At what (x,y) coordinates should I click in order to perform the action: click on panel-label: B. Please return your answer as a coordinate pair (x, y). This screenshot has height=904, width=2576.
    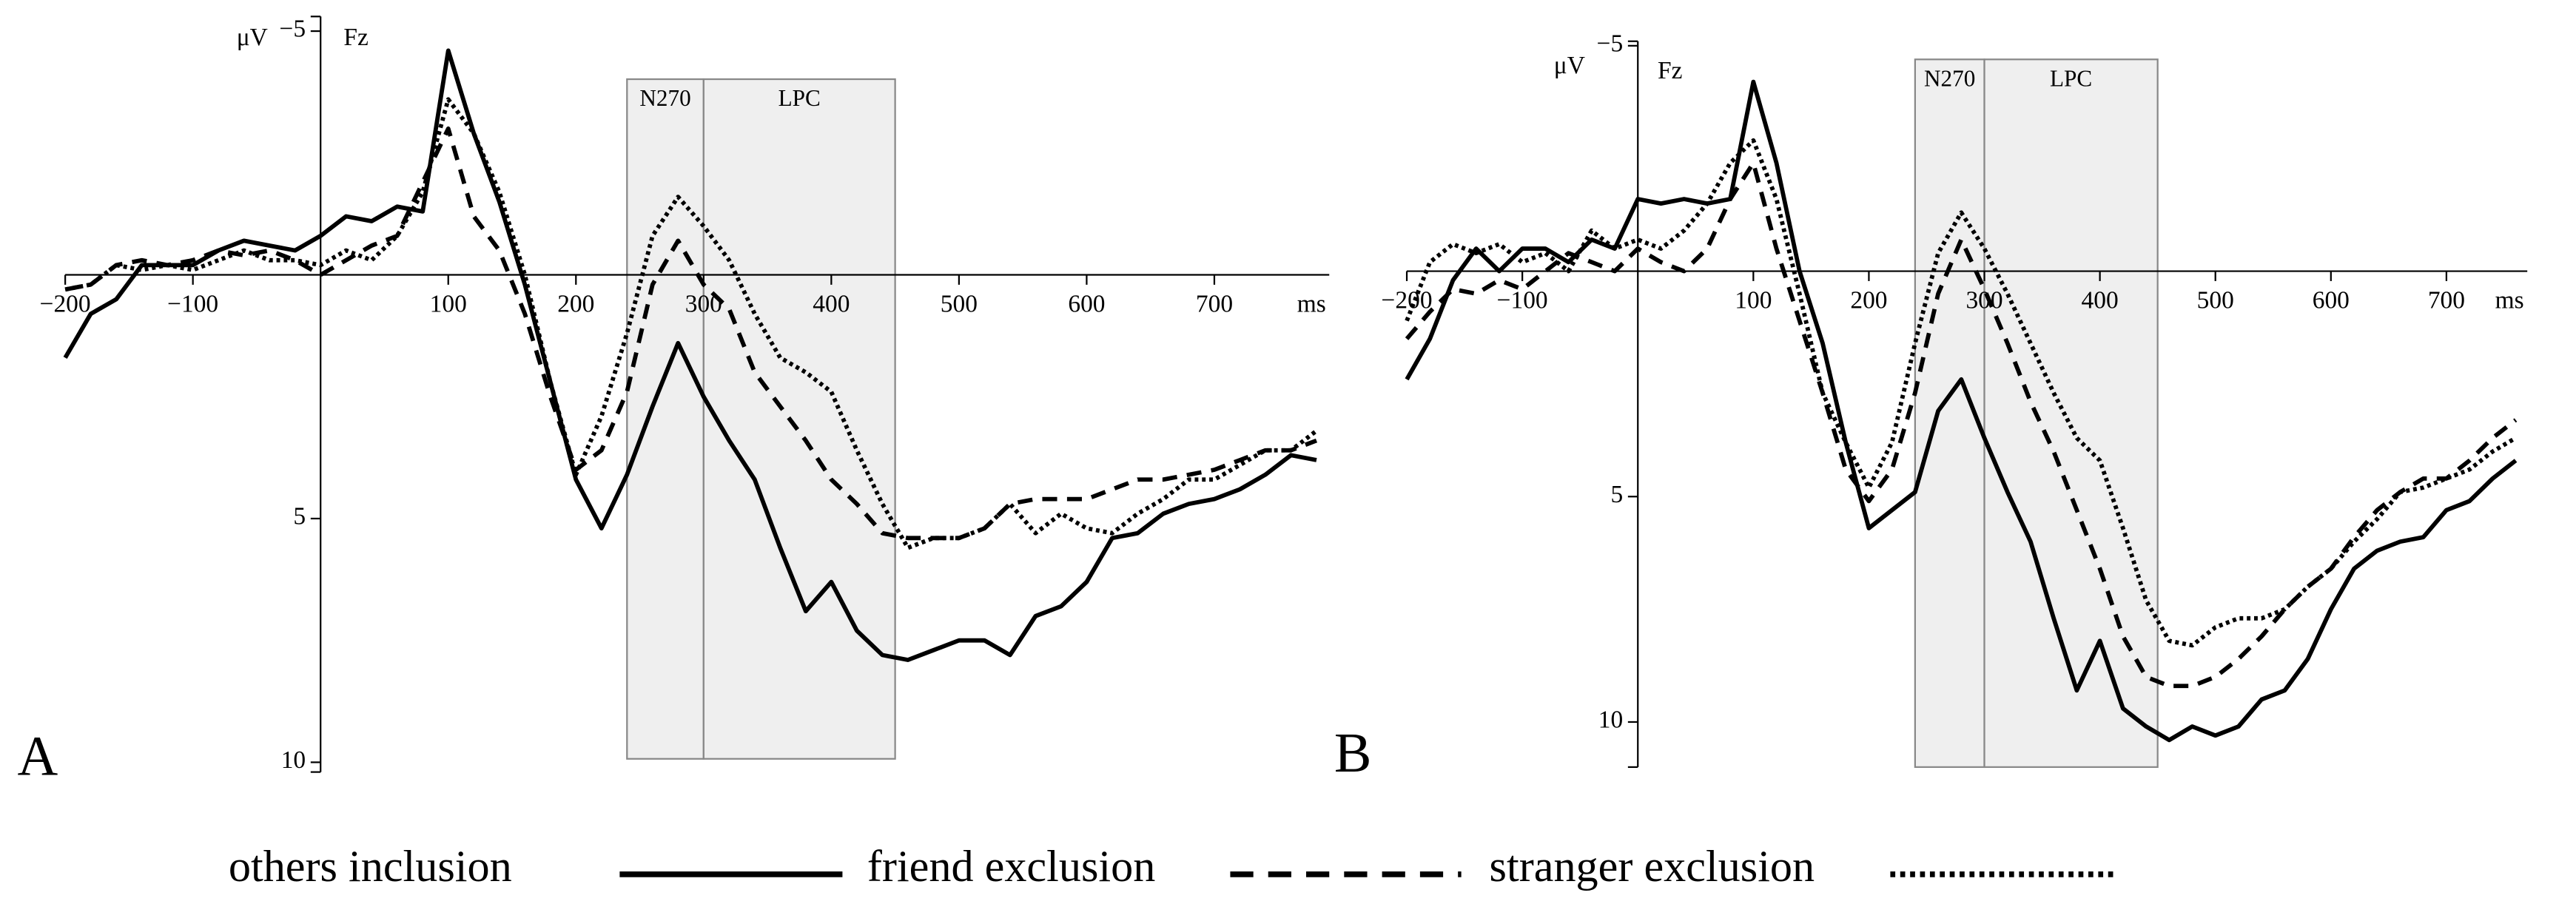
    Looking at the image, I should click on (1353, 753).